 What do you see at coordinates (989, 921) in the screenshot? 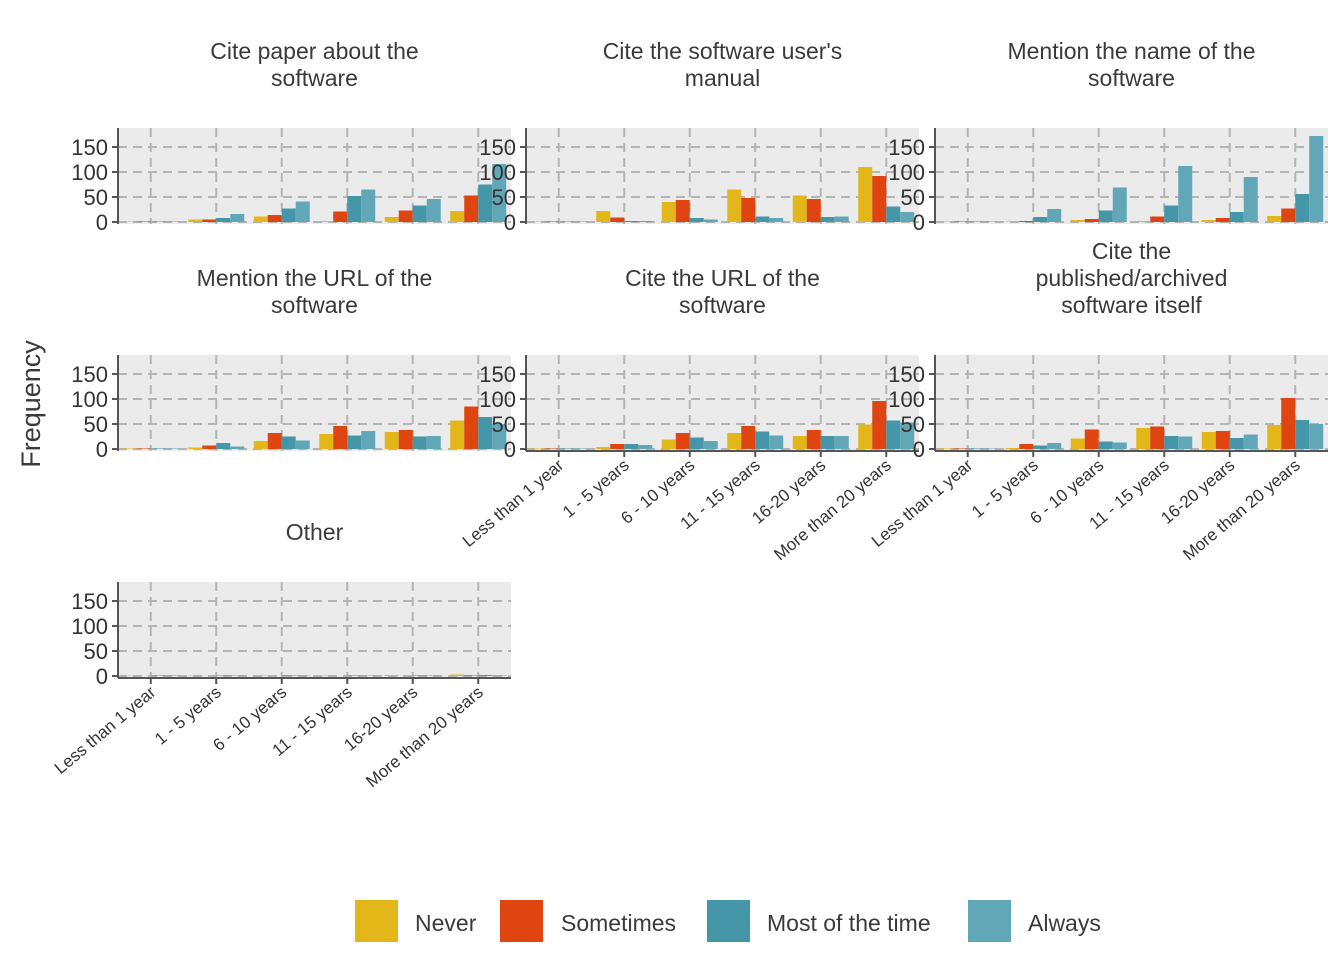
I see `legend-swatch` at bounding box center [989, 921].